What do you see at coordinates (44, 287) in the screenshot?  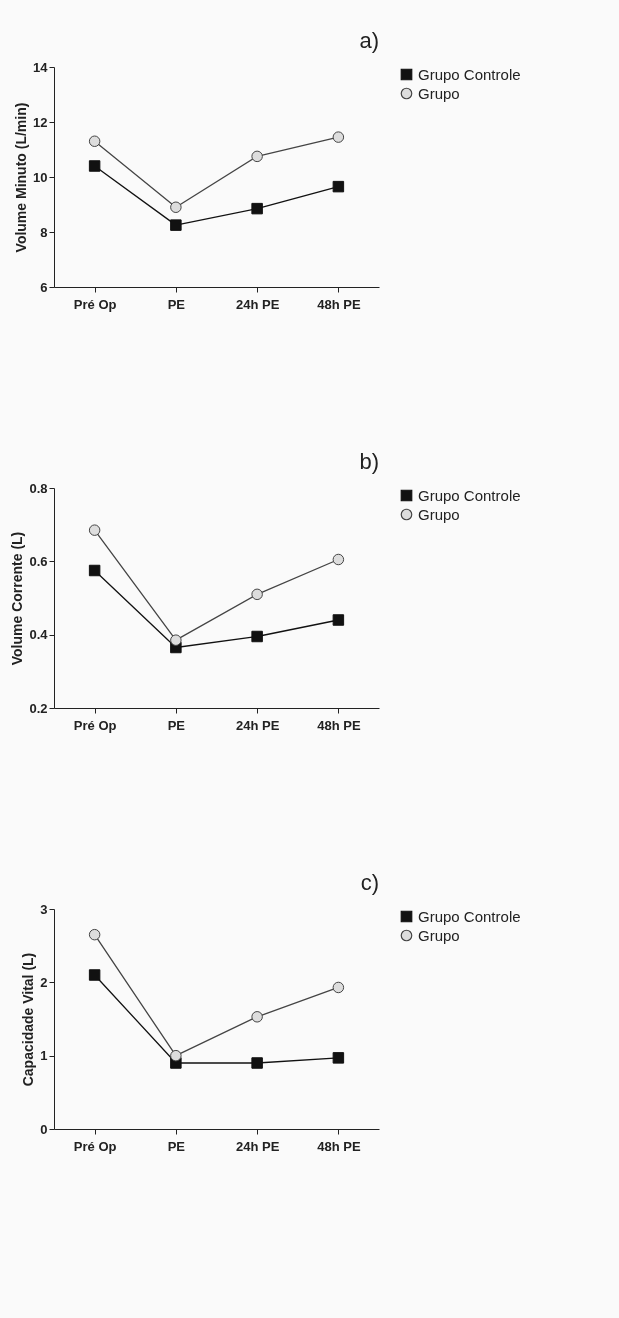 I see `y-tick-label: 6` at bounding box center [44, 287].